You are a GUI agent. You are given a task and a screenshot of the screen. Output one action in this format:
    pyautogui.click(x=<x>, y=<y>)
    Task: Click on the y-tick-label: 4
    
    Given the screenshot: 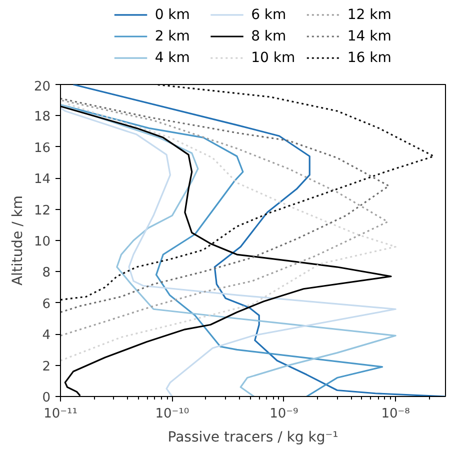 What is the action you would take?
    pyautogui.click(x=46, y=336)
    